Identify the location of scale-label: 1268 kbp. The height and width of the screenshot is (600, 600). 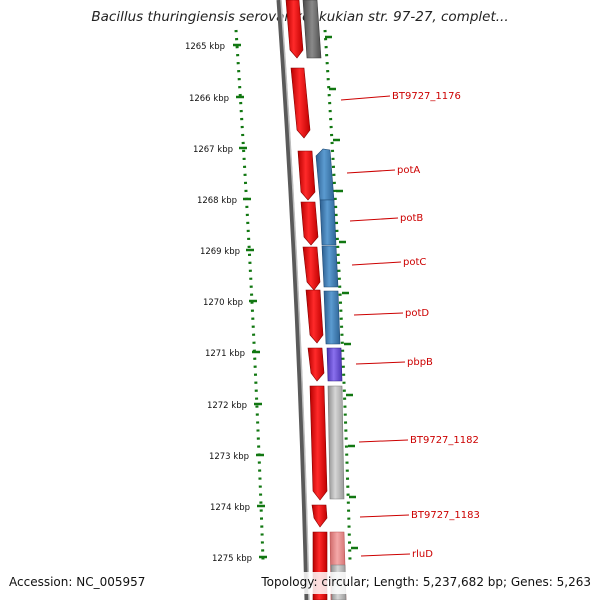
(217, 201).